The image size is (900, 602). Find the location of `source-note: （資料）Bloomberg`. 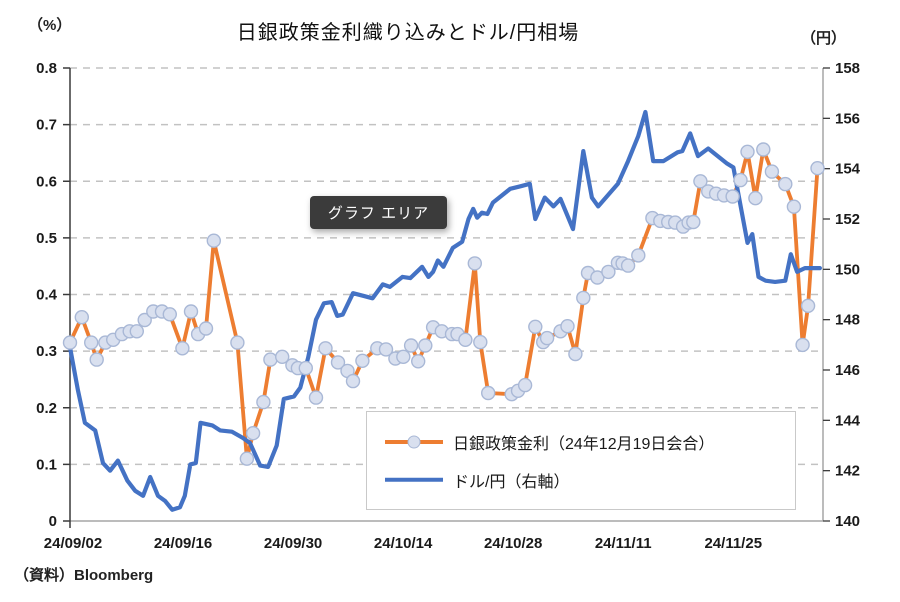

source-note: （資料）Bloomberg is located at coordinates (84, 575).